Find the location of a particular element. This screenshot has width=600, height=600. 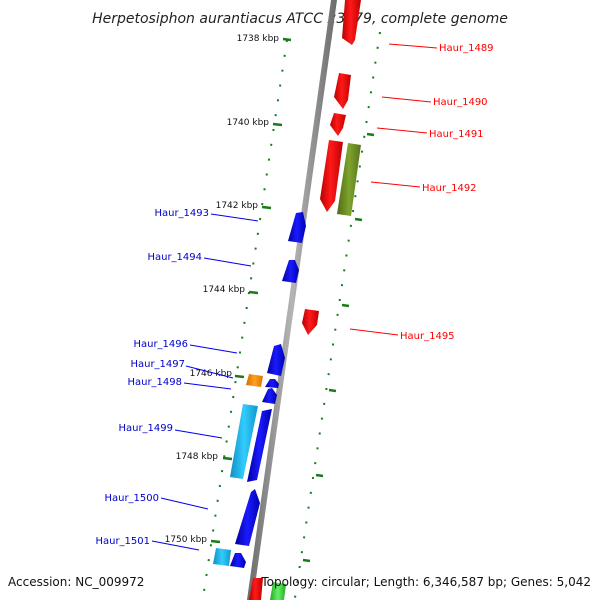

kbp-label: 1744 kbp is located at coordinates (224, 290).